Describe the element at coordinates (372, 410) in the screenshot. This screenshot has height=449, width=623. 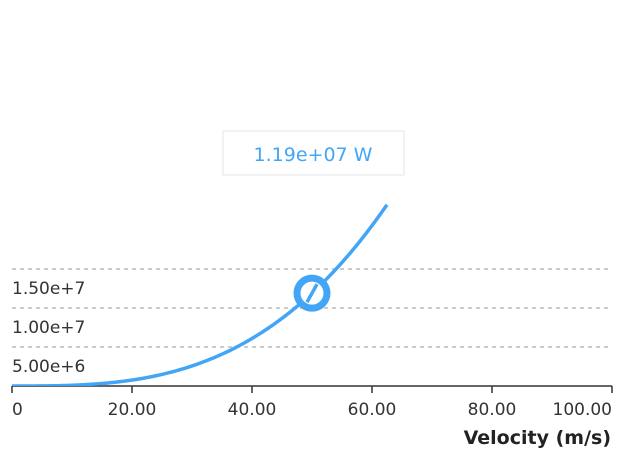
I see `x-tick-label: 60.00` at that location.